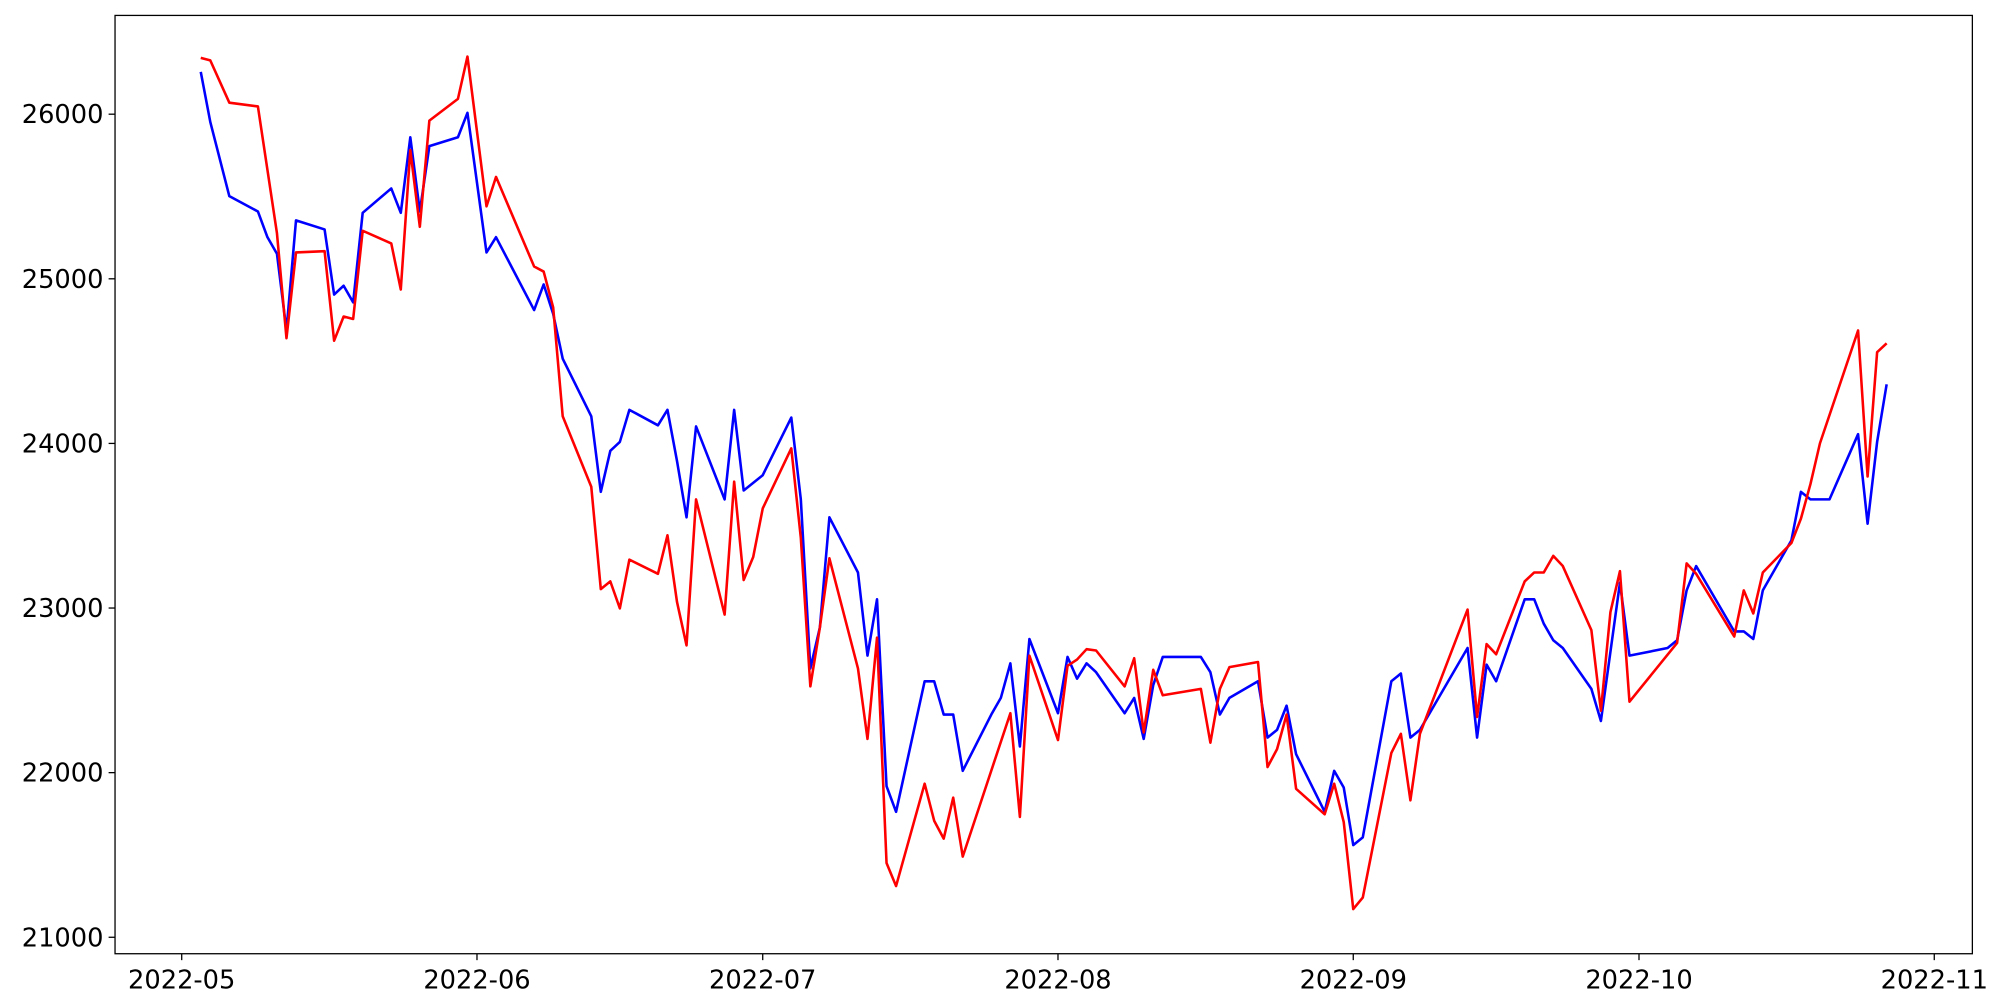 The width and height of the screenshot is (2000, 1000). What do you see at coordinates (1934, 980) in the screenshot?
I see `x-tick-label: 2022-11` at bounding box center [1934, 980].